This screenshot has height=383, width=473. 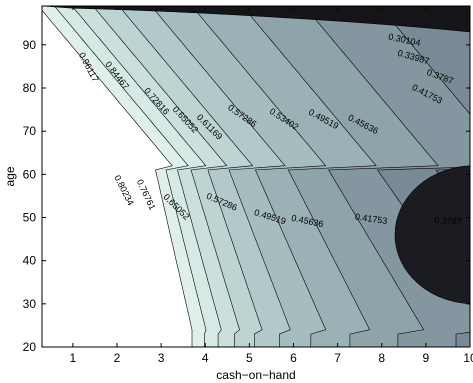 What do you see at coordinates (161, 358) in the screenshot?
I see `x-tick-label: 3` at bounding box center [161, 358].